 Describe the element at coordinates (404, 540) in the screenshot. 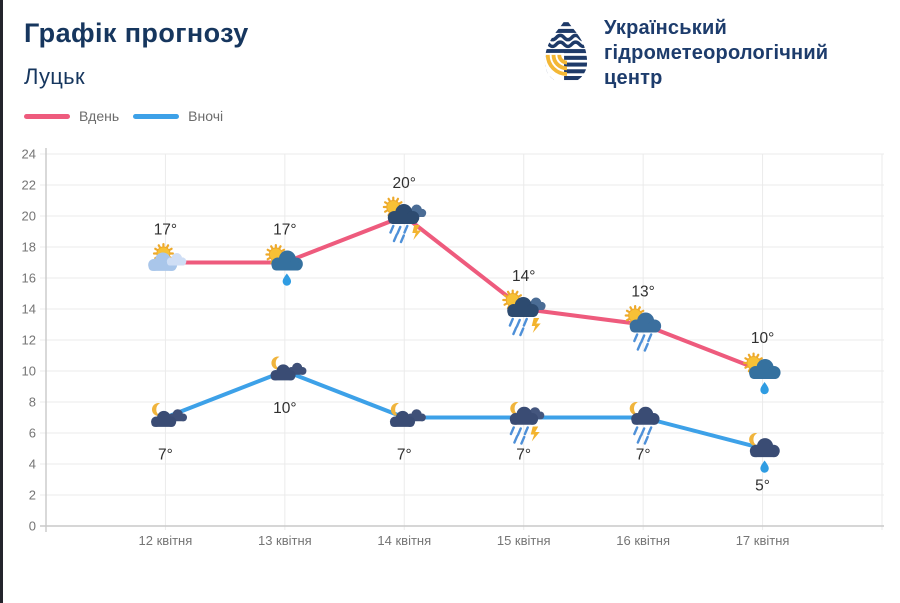

I see `x-tick-label: 14 квітня` at that location.